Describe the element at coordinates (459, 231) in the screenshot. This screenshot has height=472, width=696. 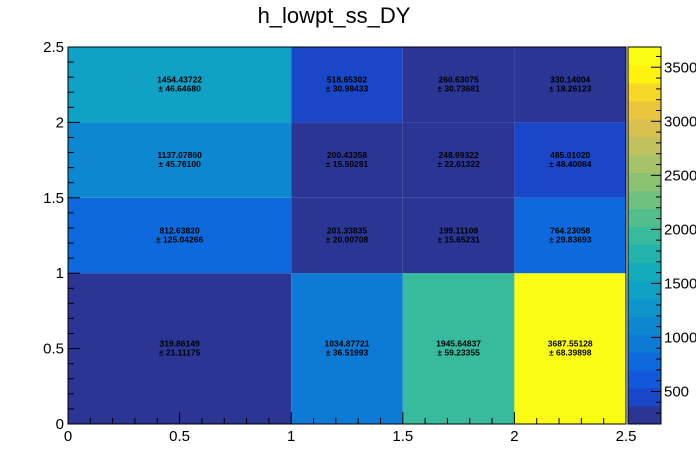
I see `cell-value-label: 199.11108` at that location.